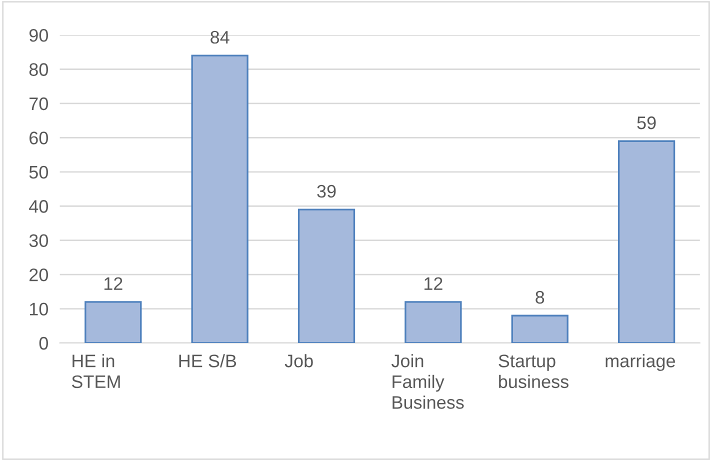  I want to click on y-tick-label: 0, so click(43, 343).